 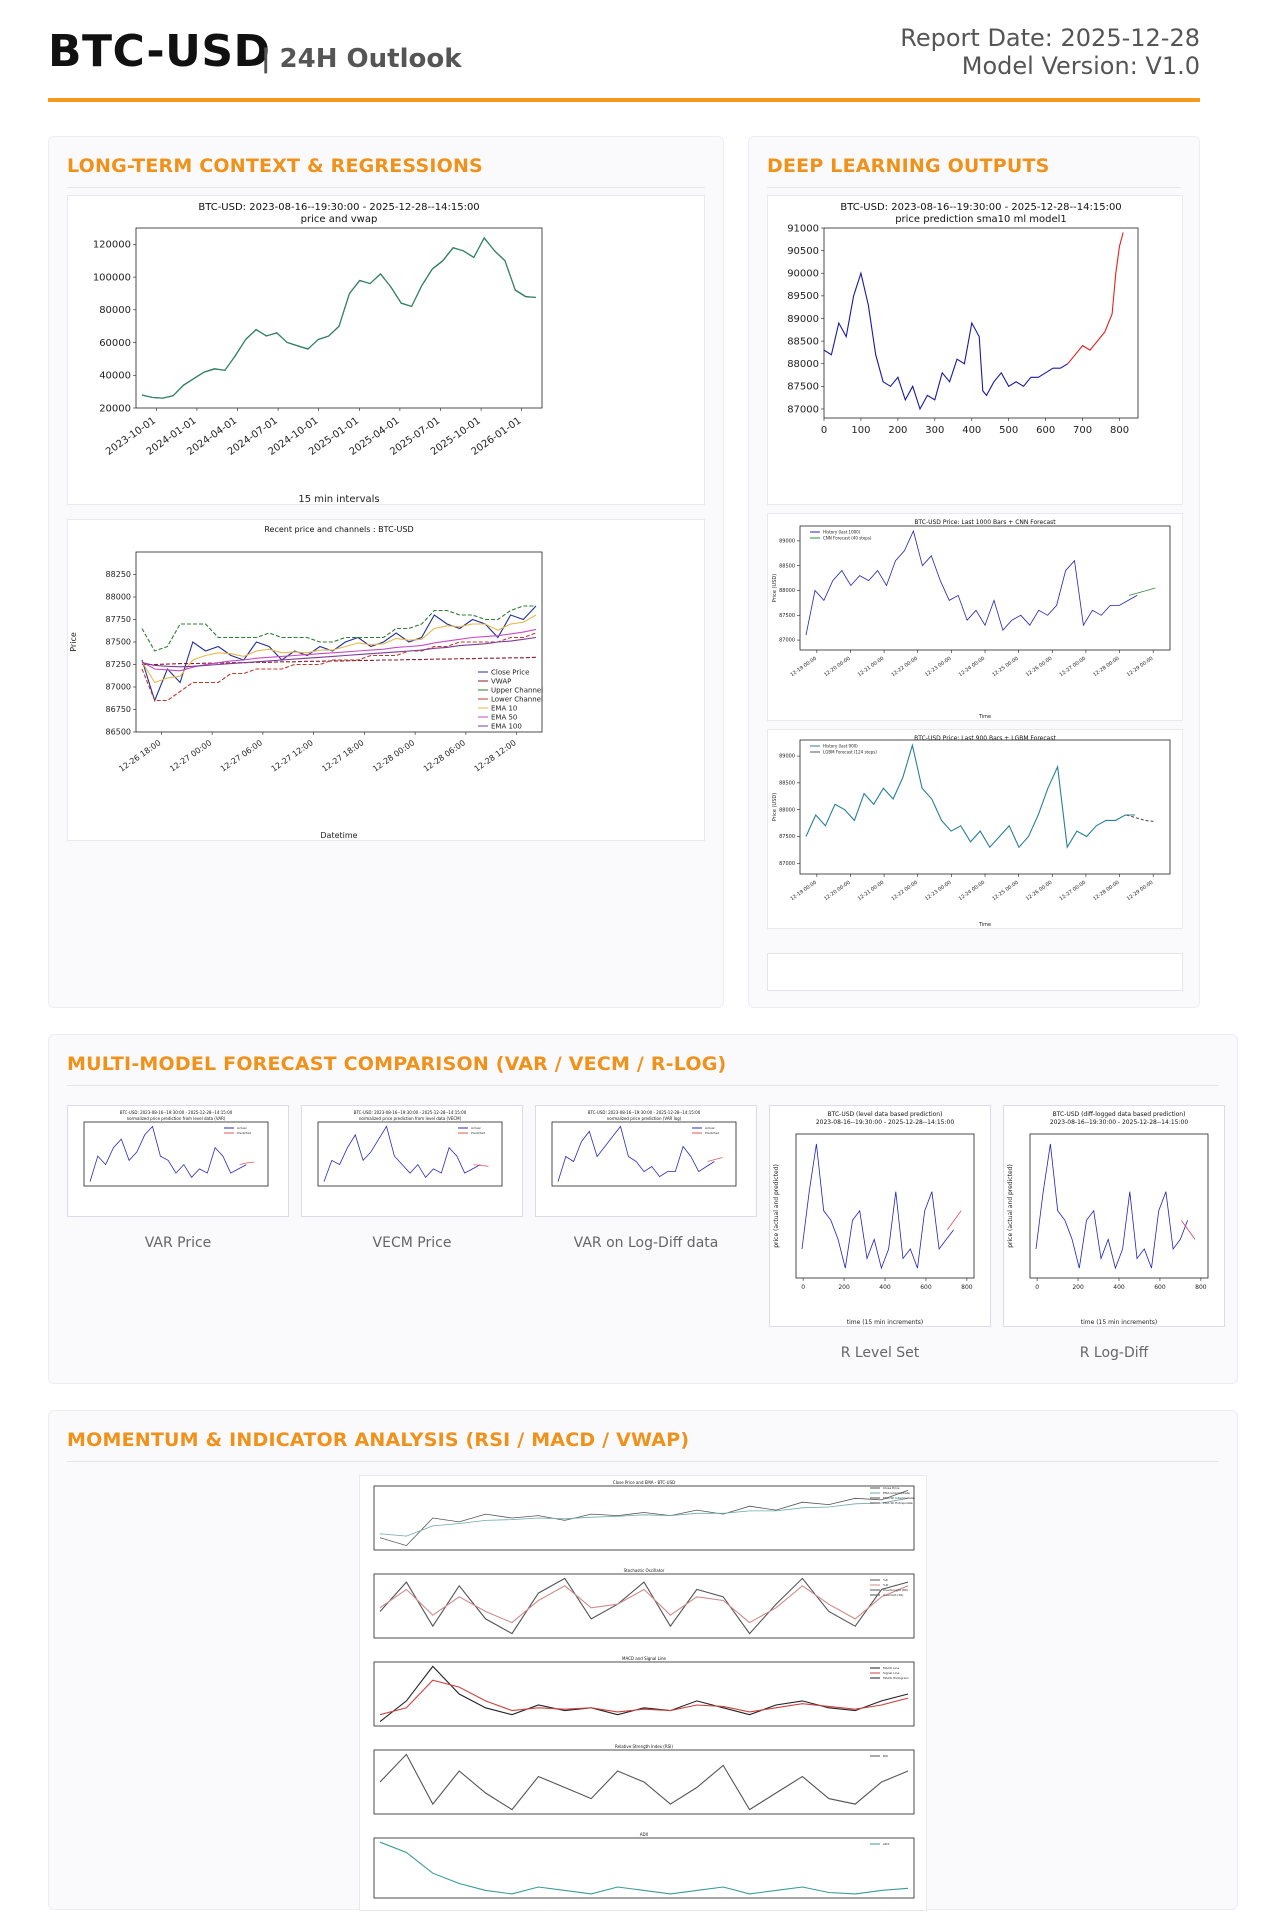 I want to click on x-tick-label: 12-28 00:00, so click(x=1106, y=667).